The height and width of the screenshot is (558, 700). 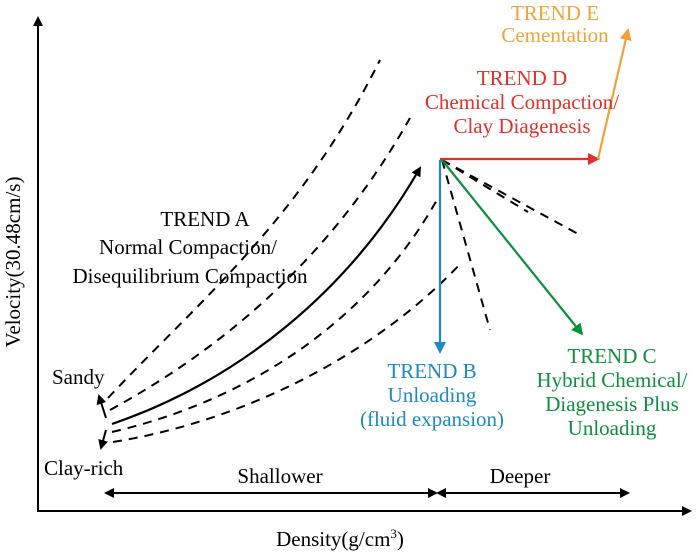 I want to click on trend-d-line-1: TREND D, so click(x=522, y=78).